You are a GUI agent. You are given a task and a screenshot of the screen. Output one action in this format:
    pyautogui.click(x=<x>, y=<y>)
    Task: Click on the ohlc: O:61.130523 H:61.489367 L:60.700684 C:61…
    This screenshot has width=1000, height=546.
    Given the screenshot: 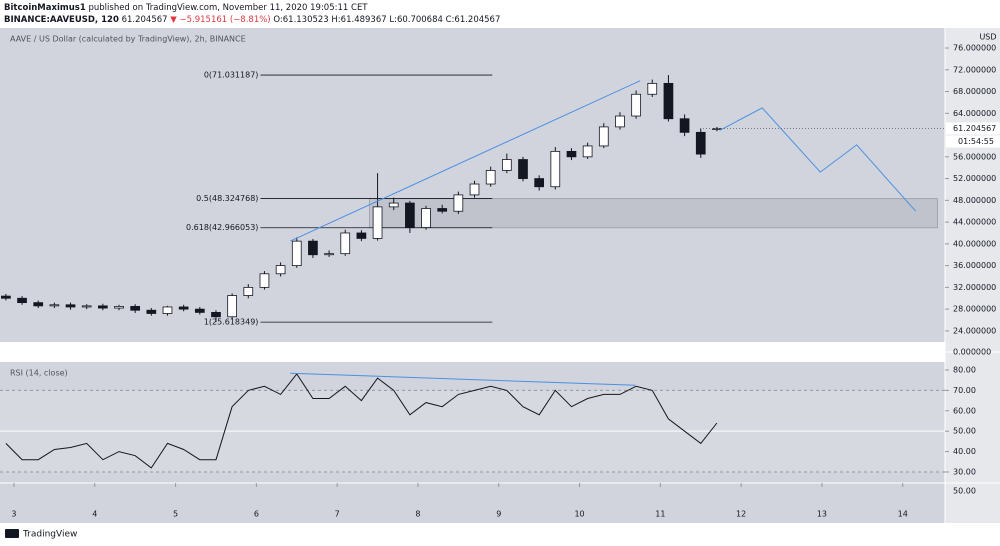 What is the action you would take?
    pyautogui.click(x=386, y=20)
    